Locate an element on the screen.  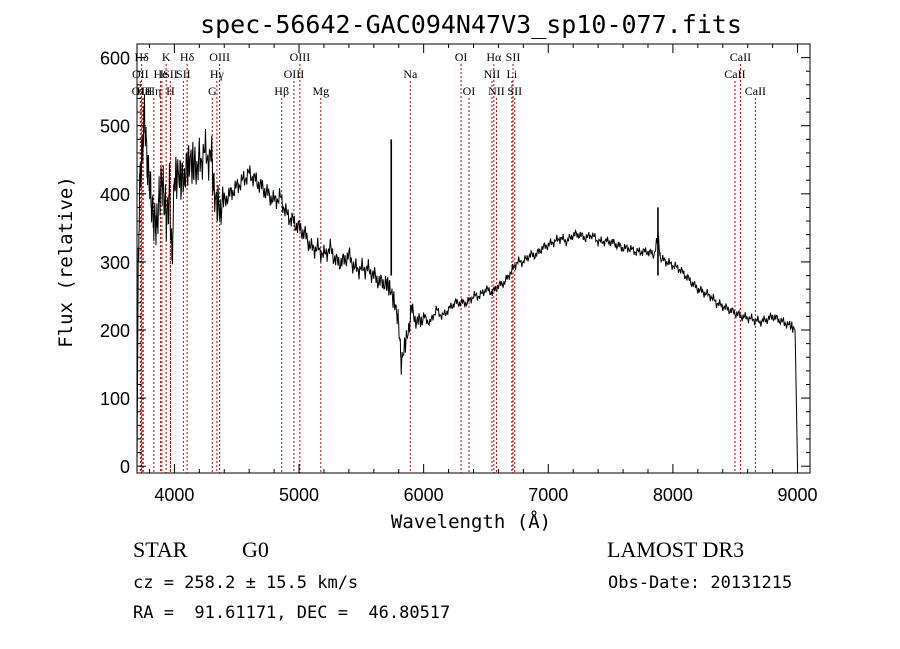
spectral-line-label-17: OIII is located at coordinates (294, 74).